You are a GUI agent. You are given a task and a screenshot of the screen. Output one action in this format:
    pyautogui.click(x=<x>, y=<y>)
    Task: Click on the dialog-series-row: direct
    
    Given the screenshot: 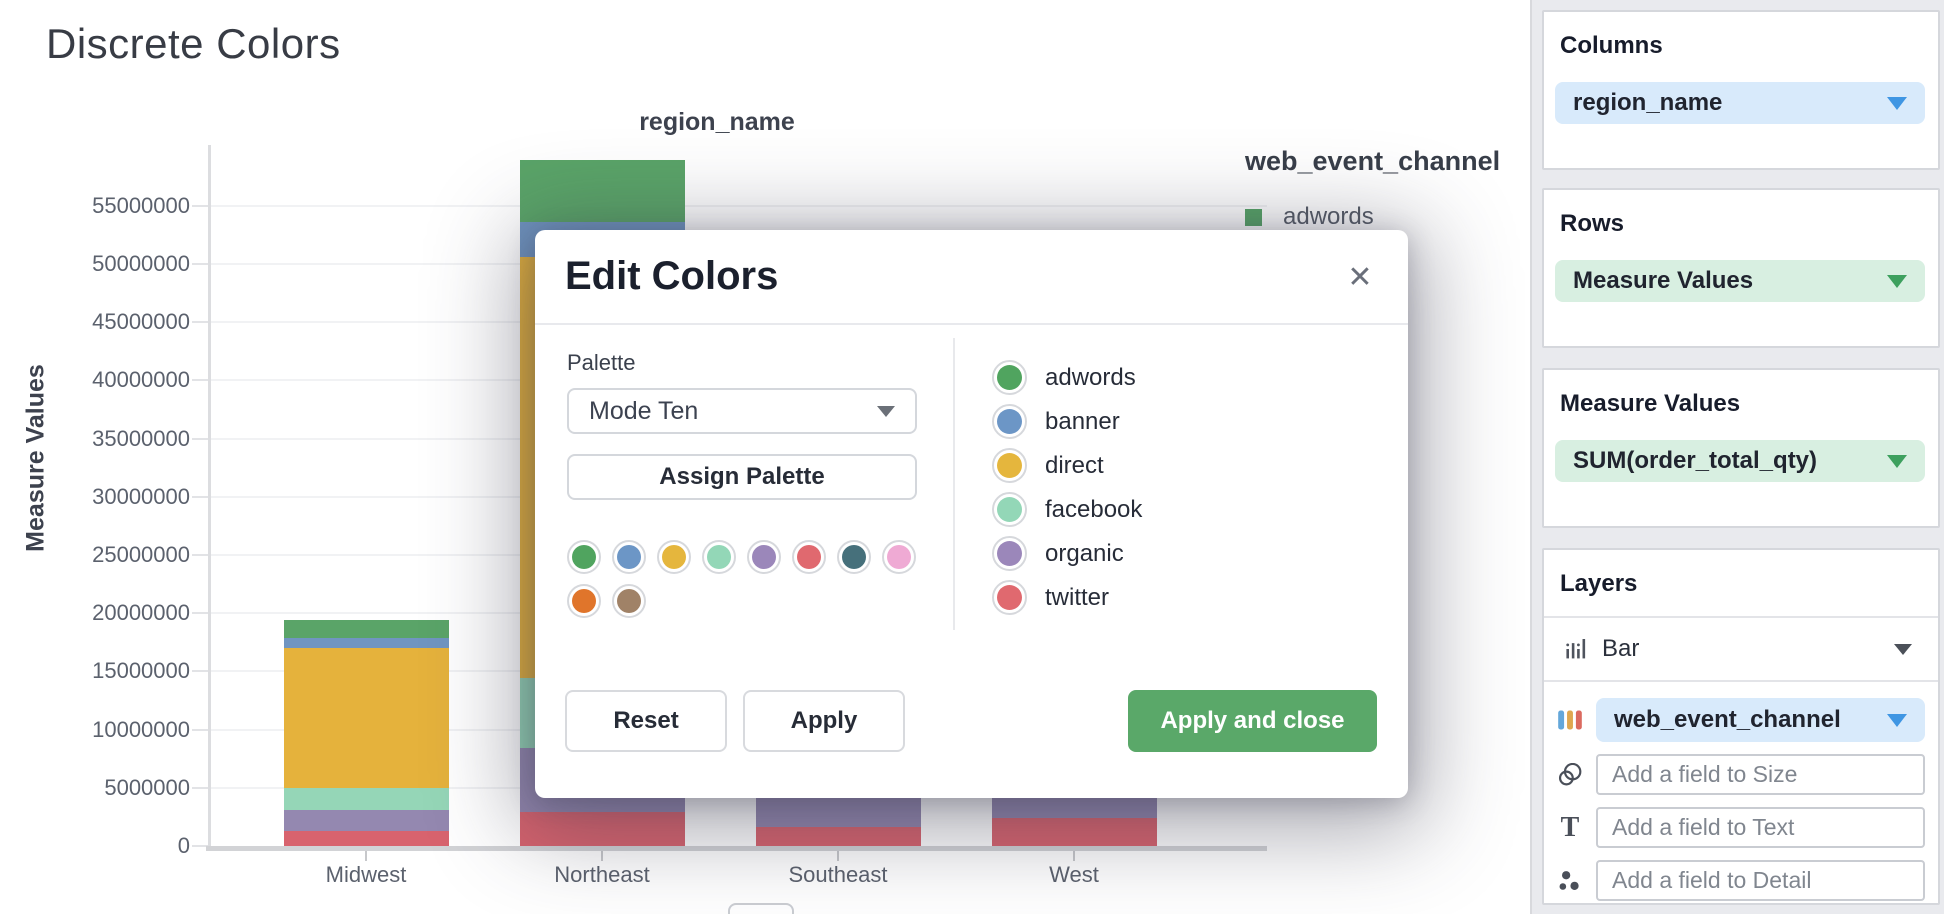 What is the action you would take?
    pyautogui.click(x=1067, y=465)
    